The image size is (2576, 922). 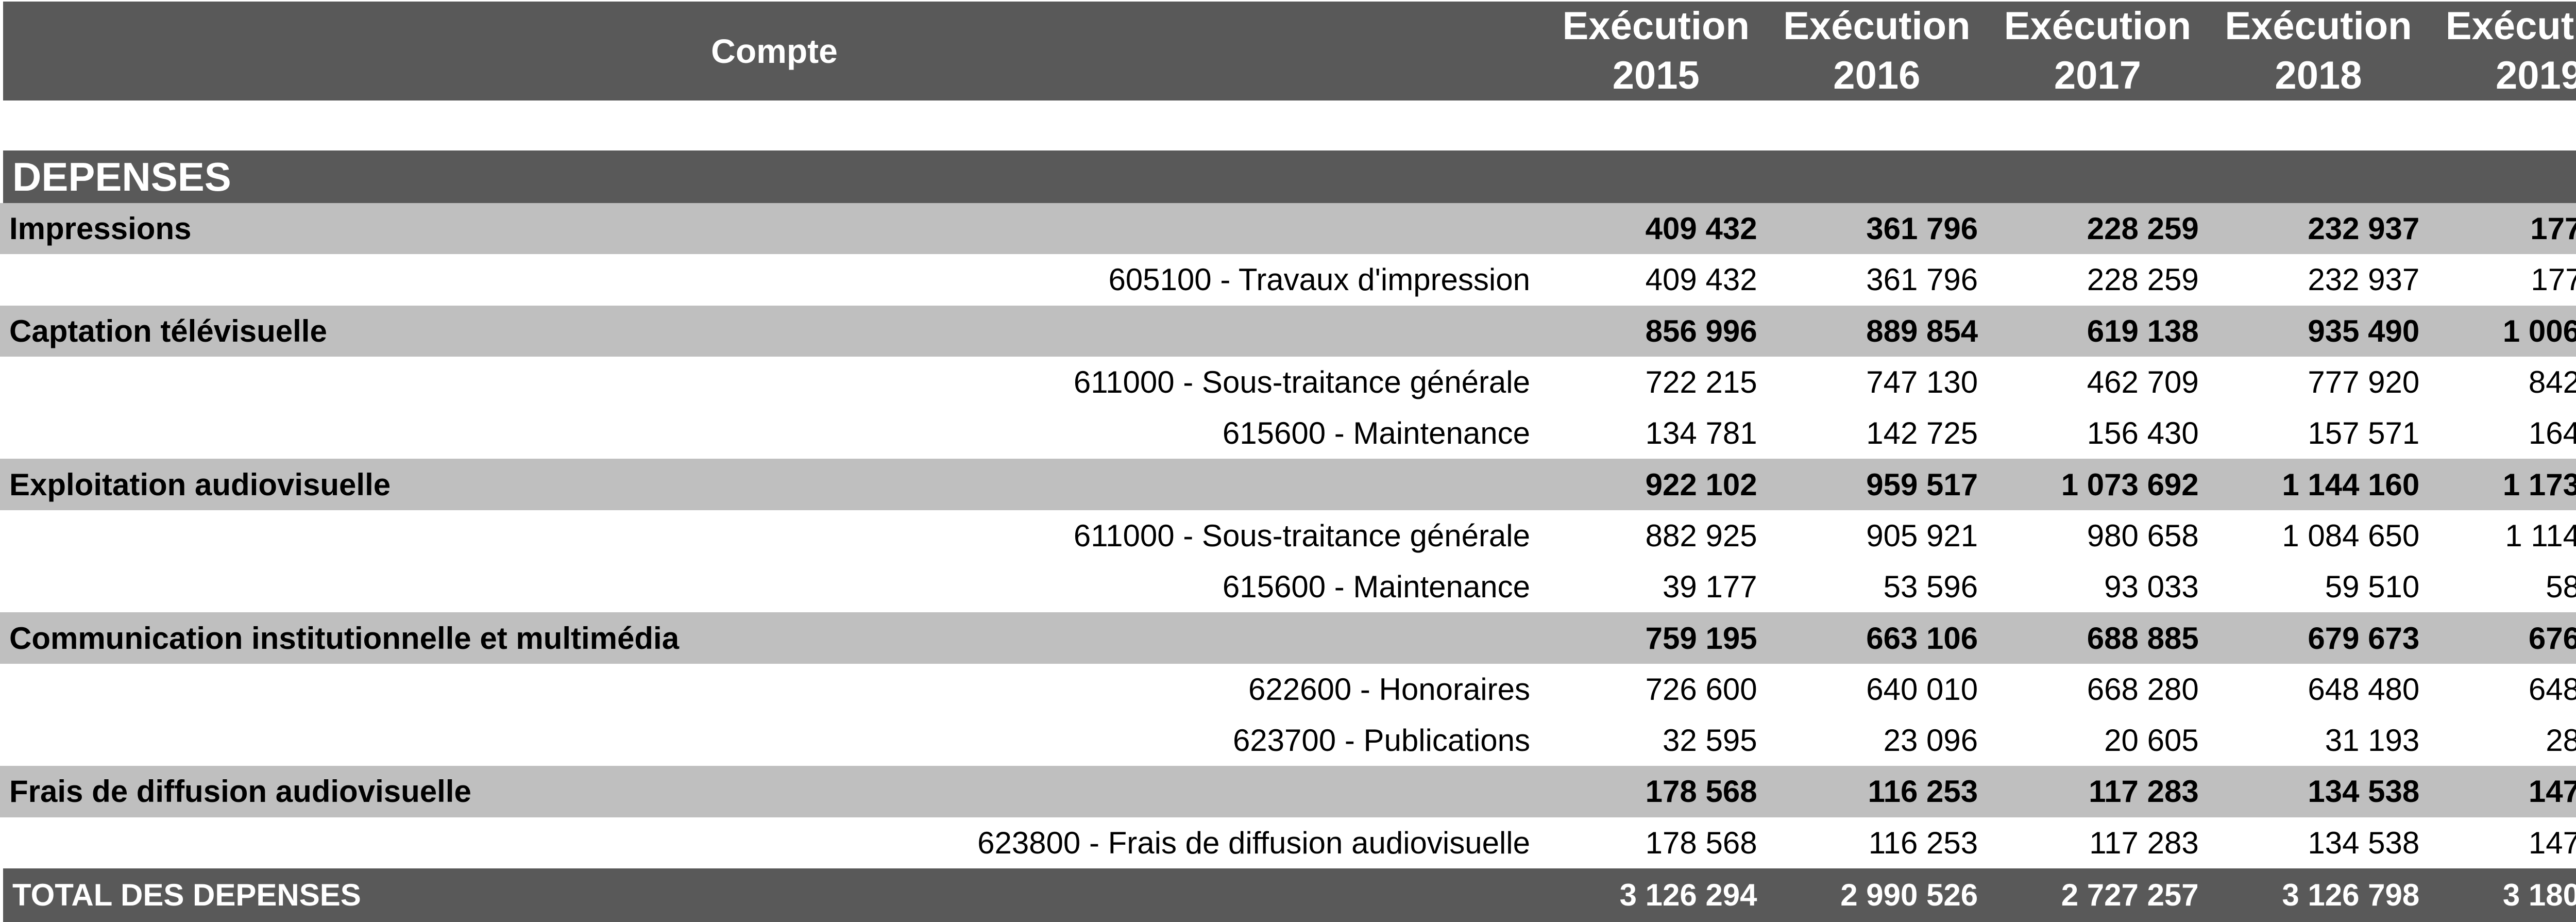 What do you see at coordinates (1922, 382) in the screenshot?
I see `value-cell: 747 130` at bounding box center [1922, 382].